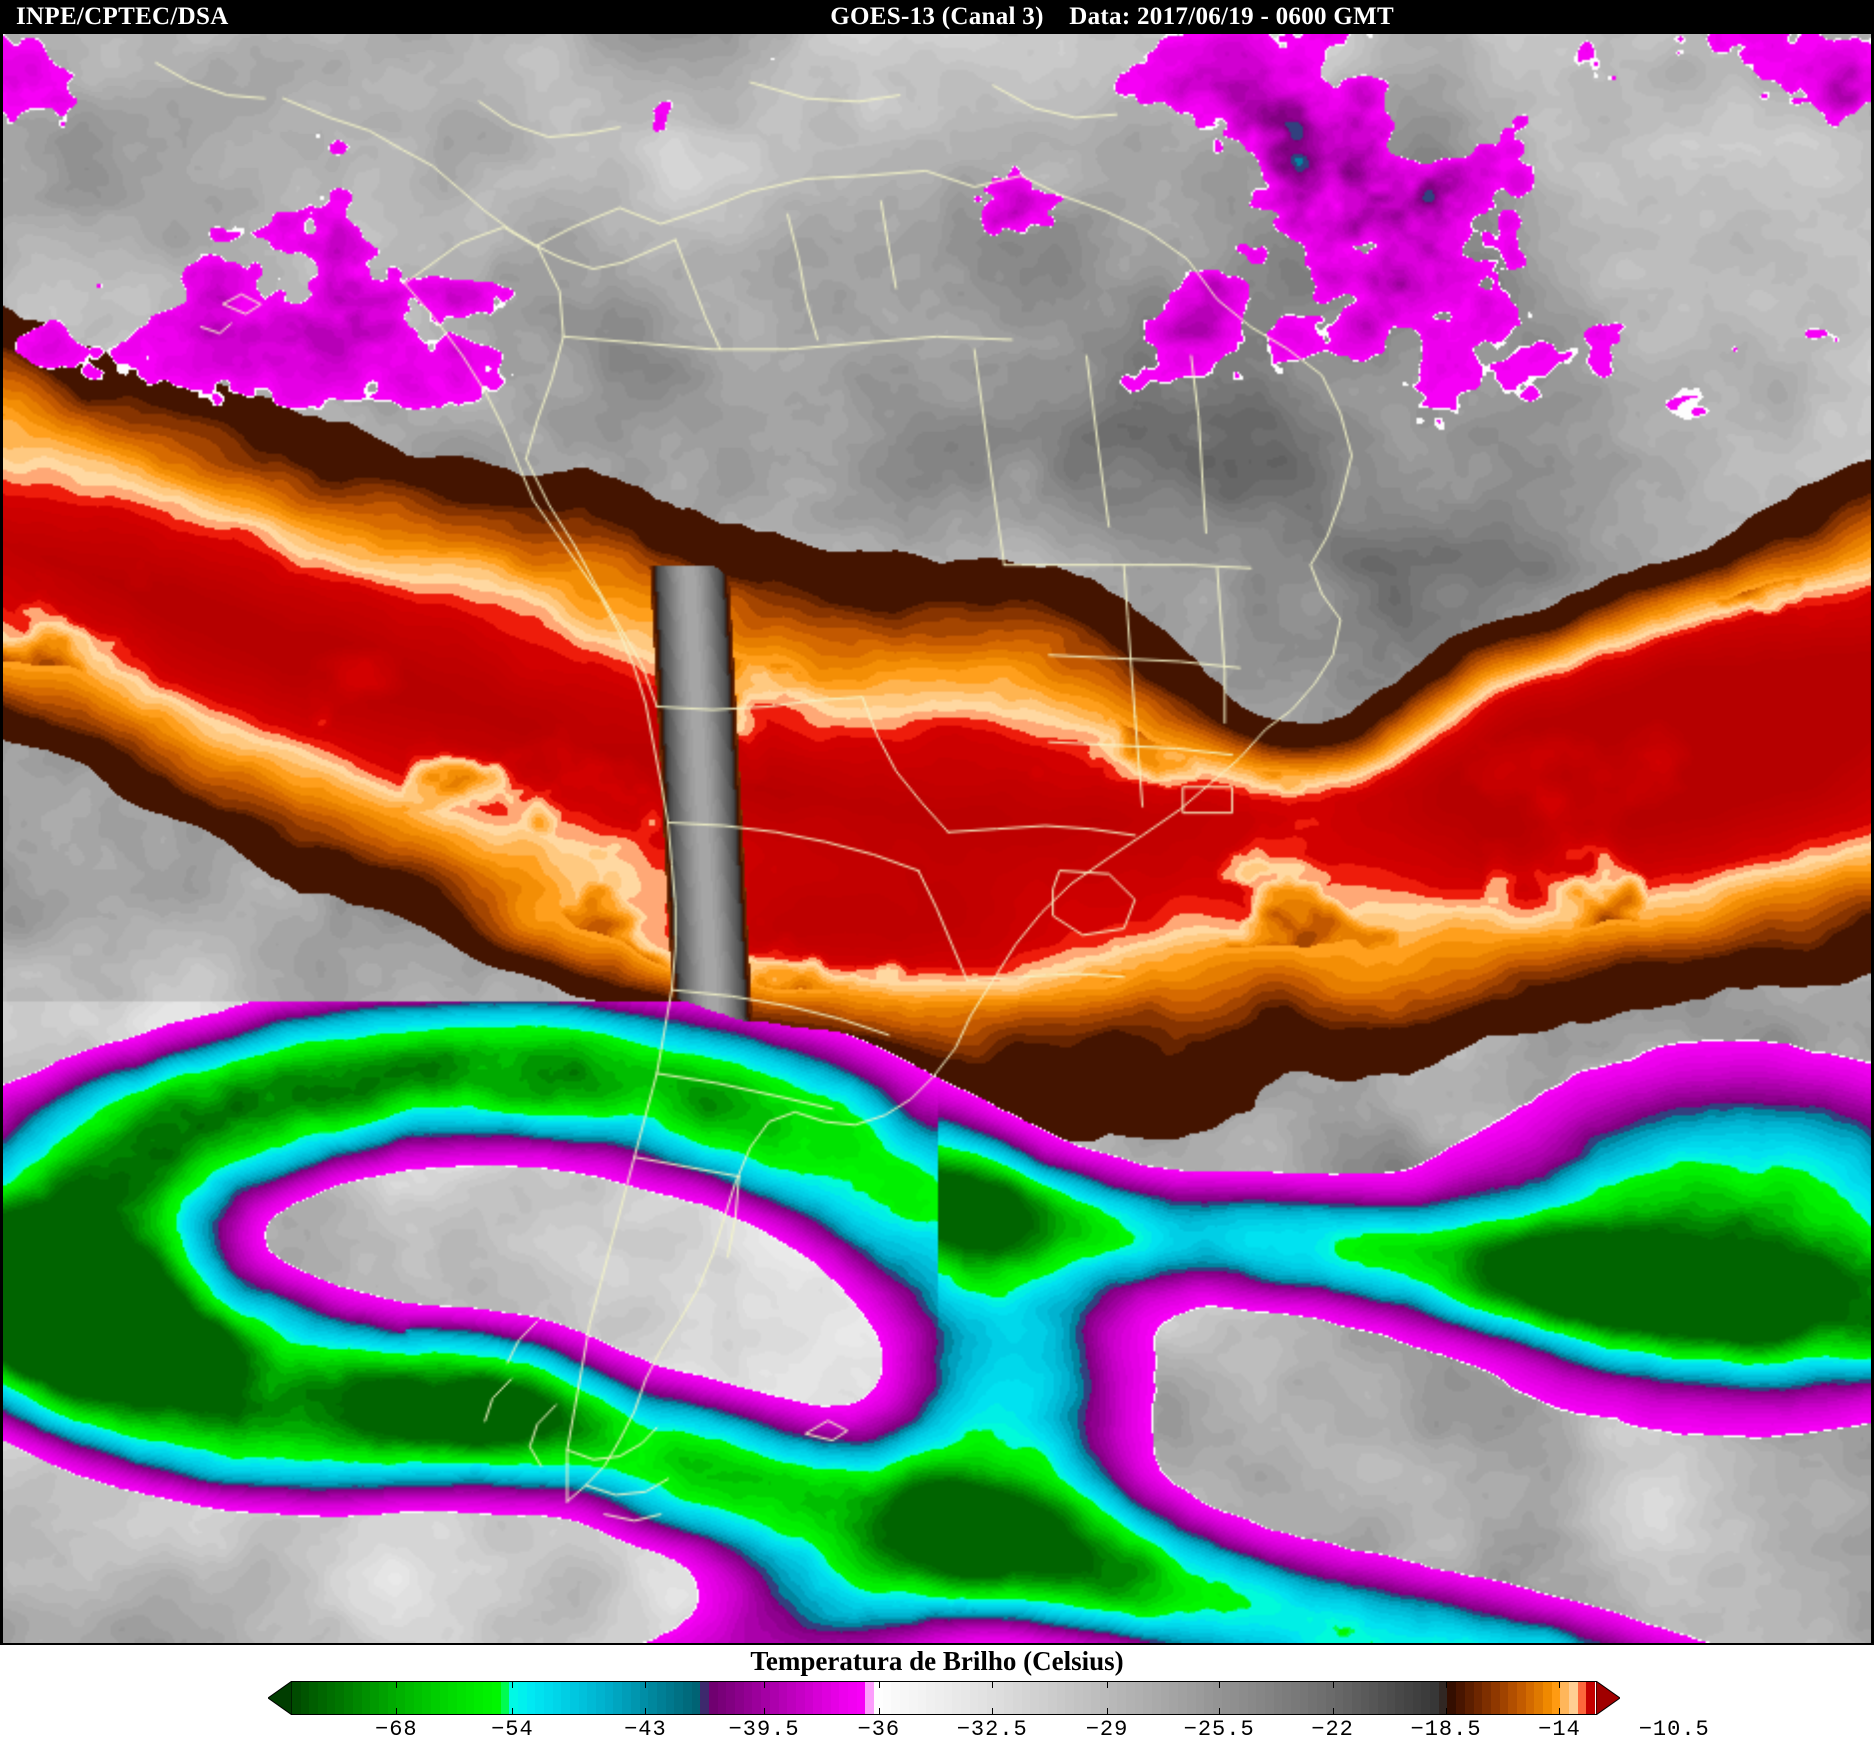 The height and width of the screenshot is (1753, 1874). I want to click on colorbar-tick-label: −39.5, so click(764, 1729).